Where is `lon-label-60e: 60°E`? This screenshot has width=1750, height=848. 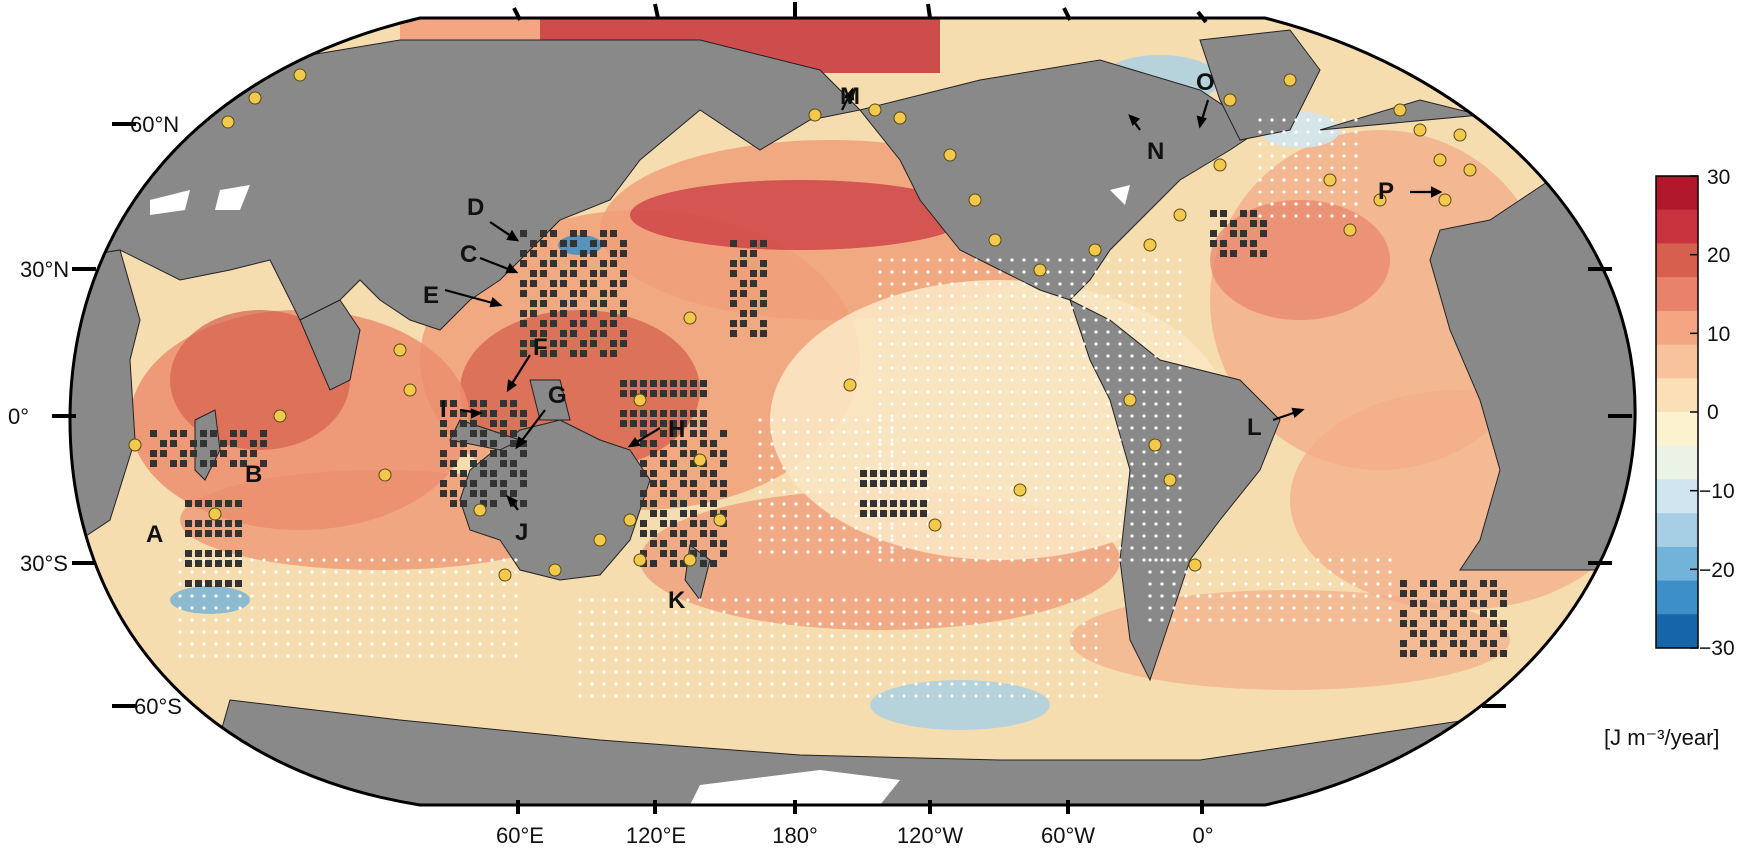 lon-label-60e: 60°E is located at coordinates (520, 835).